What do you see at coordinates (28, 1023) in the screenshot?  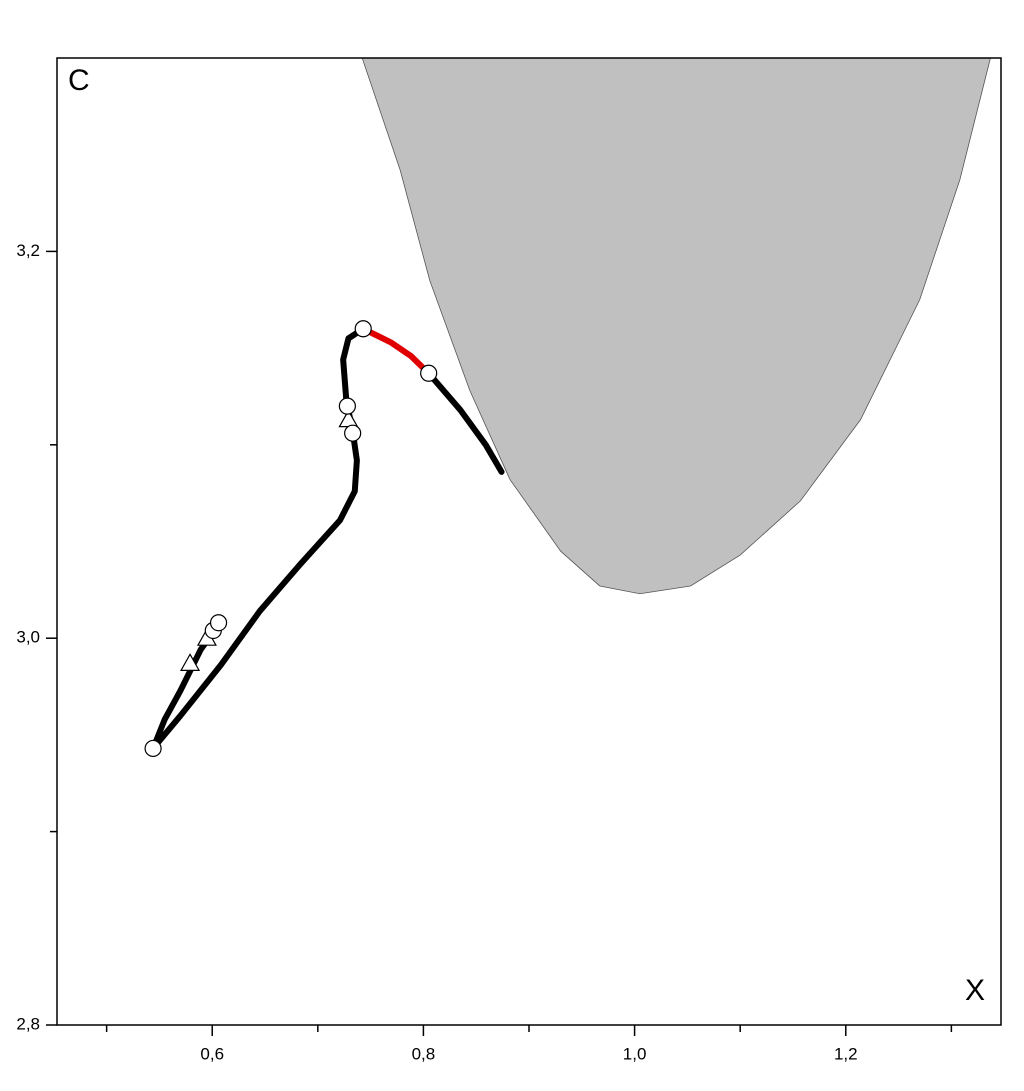 I see `y-tick-label: 2,8` at bounding box center [28, 1023].